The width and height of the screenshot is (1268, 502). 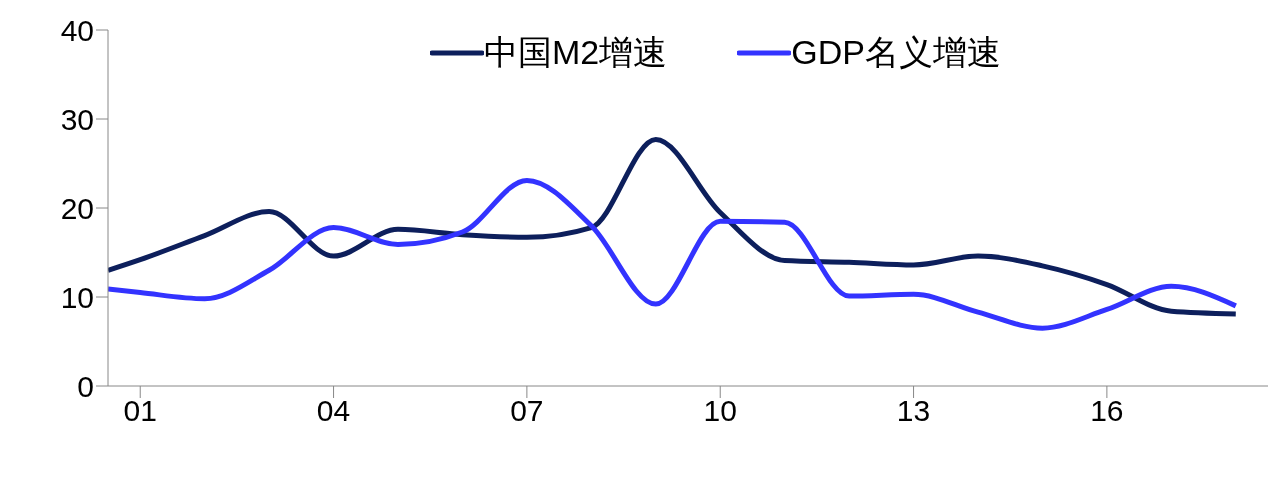 I want to click on y-tick-label: 10, so click(x=77, y=297).